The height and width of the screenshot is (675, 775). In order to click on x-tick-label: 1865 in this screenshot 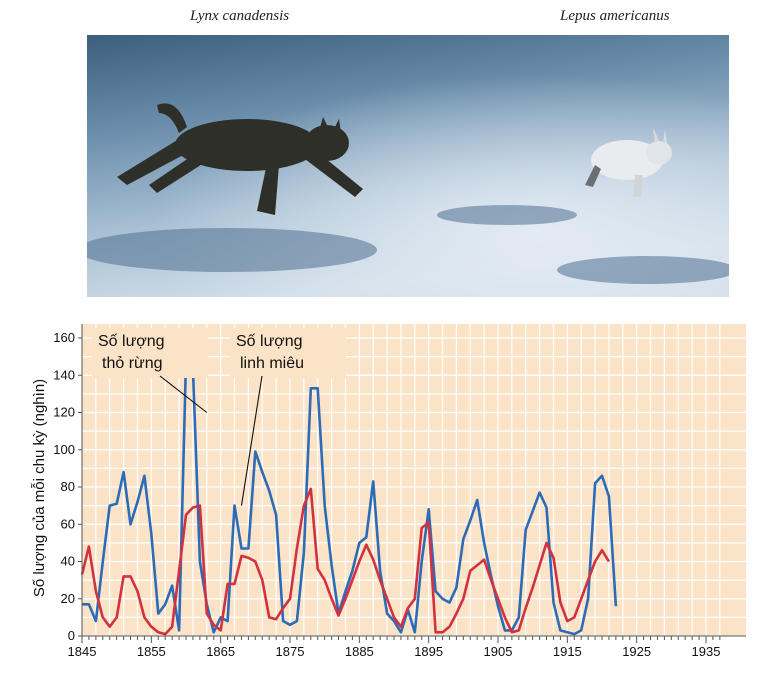, I will do `click(220, 651)`.